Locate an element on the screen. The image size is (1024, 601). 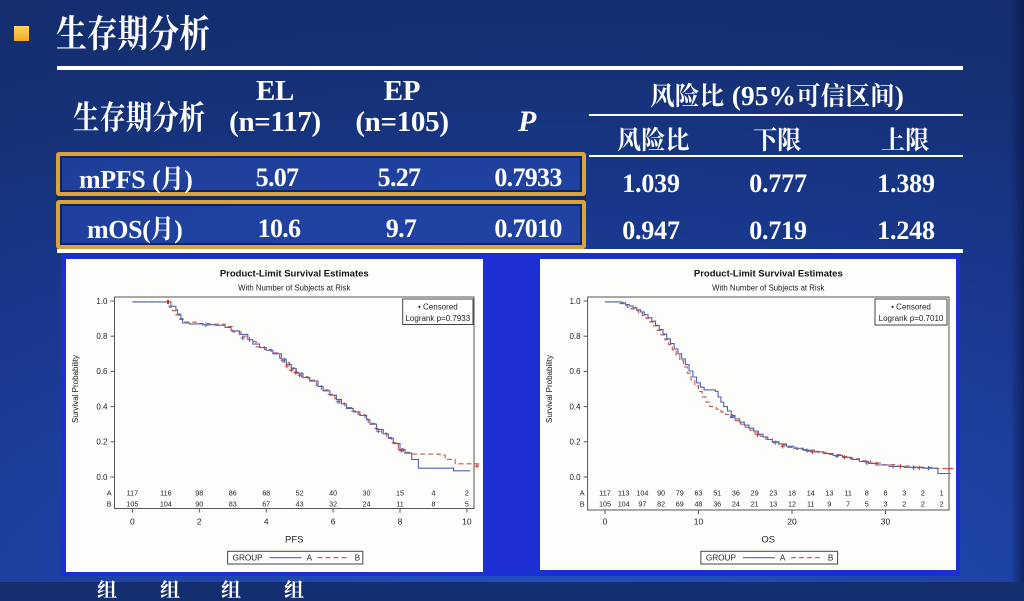
svg-text: 68 is located at coordinates (266, 493).